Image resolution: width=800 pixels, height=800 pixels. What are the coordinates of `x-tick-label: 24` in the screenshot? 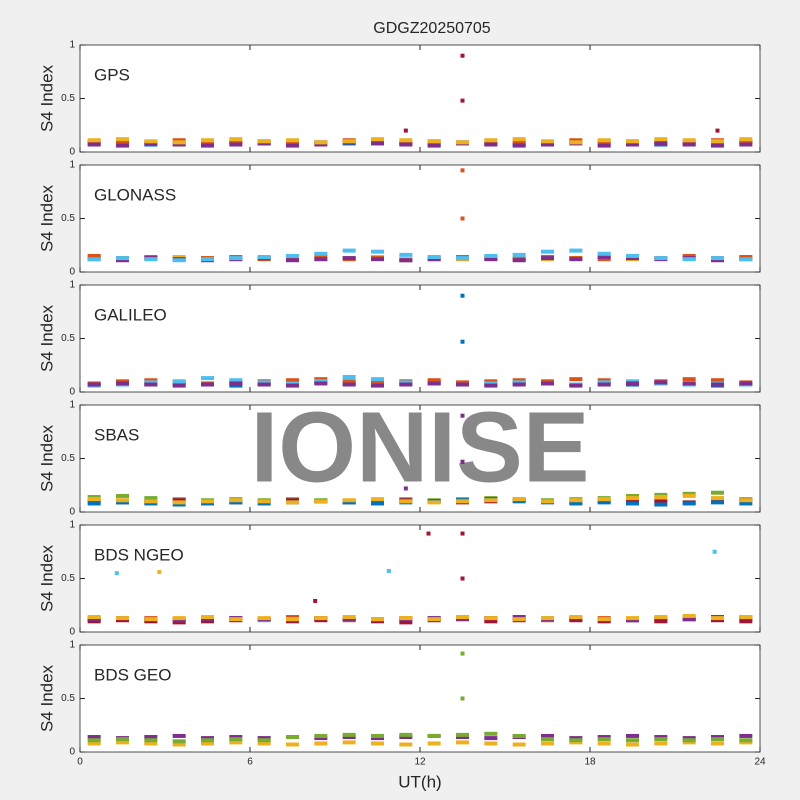 It's located at (760, 762).